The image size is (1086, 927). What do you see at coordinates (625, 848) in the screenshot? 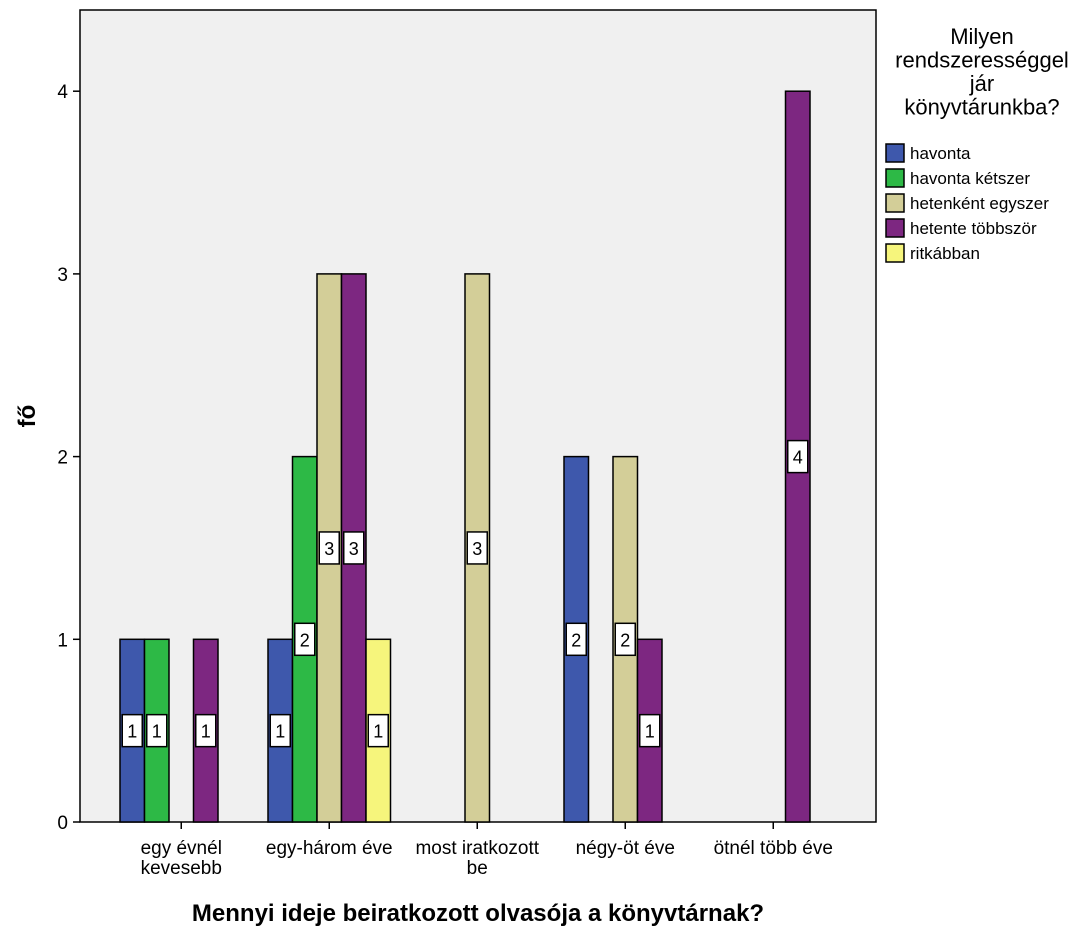
I see `x-tick-label: négy-öt éve` at bounding box center [625, 848].